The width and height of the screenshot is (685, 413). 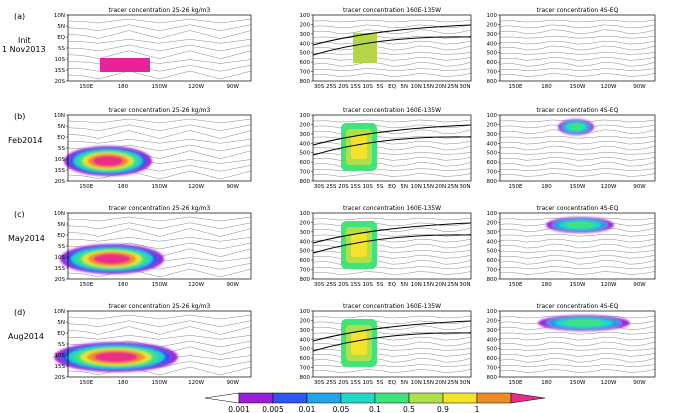 What do you see at coordinates (305, 144) in the screenshot?
I see `panel-1-ytick: 400` at bounding box center [305, 144].